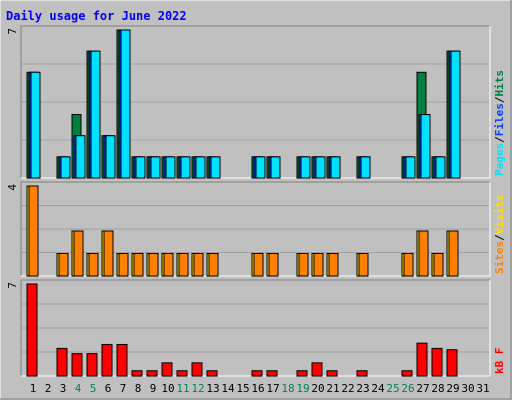  I want to click on legend-entry: Pages, so click(499, 159).